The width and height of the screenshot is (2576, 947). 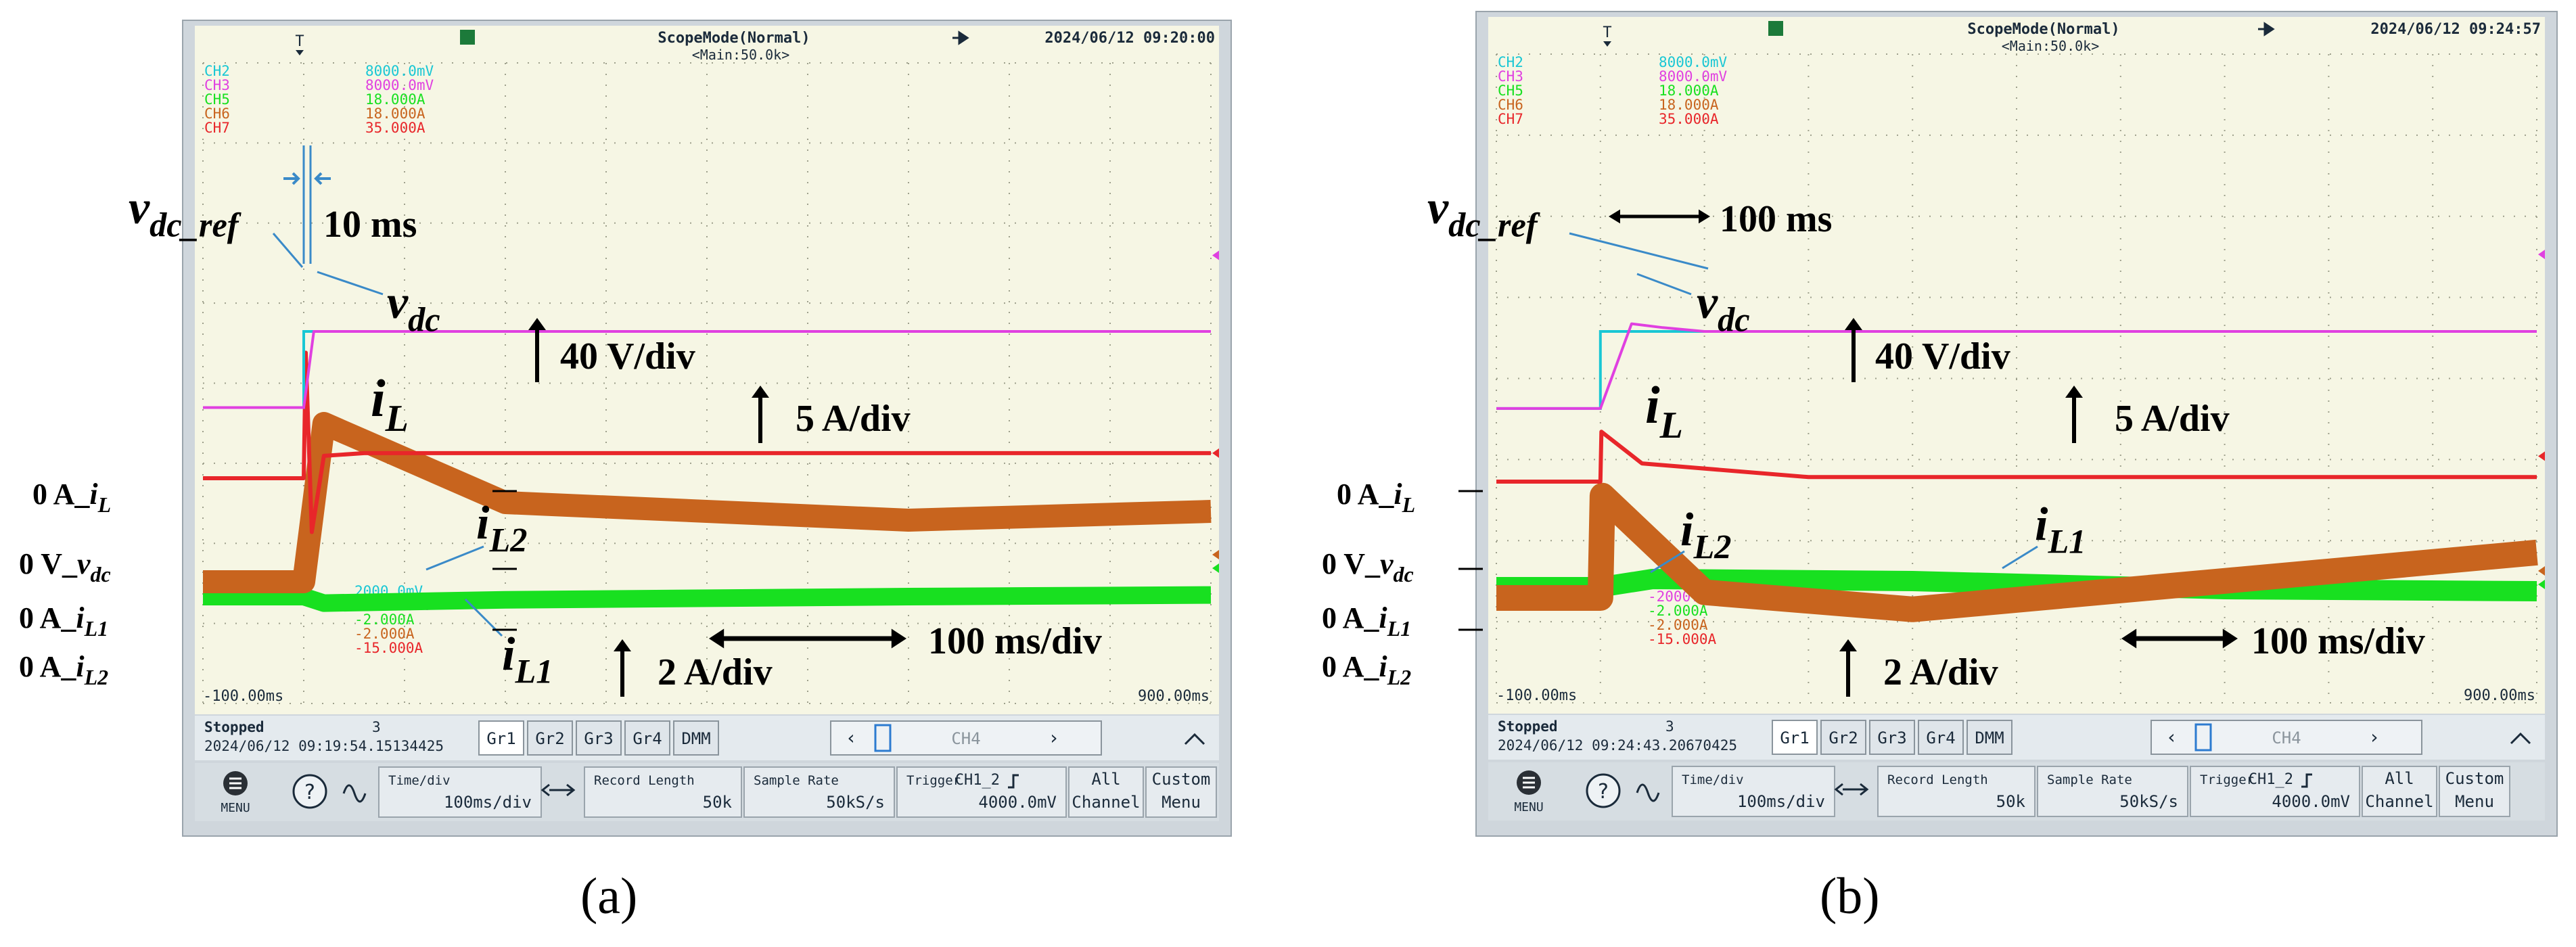 What do you see at coordinates (71, 497) in the screenshot?
I see `zero-label-iL: 0 A_iL` at bounding box center [71, 497].